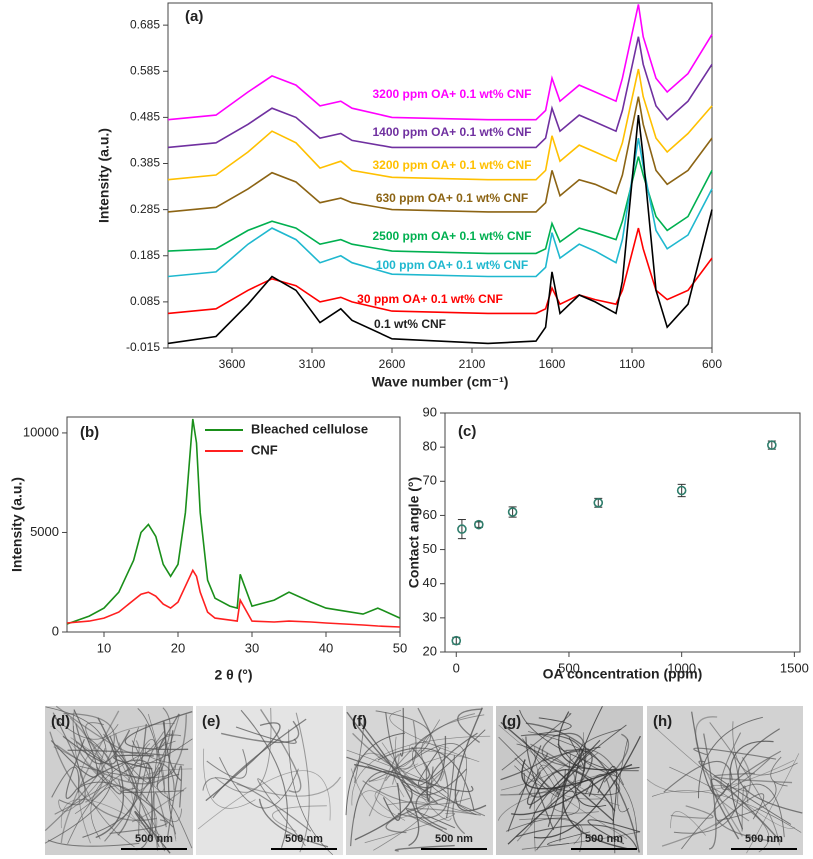  I want to click on micrograph-image, so click(269, 780).